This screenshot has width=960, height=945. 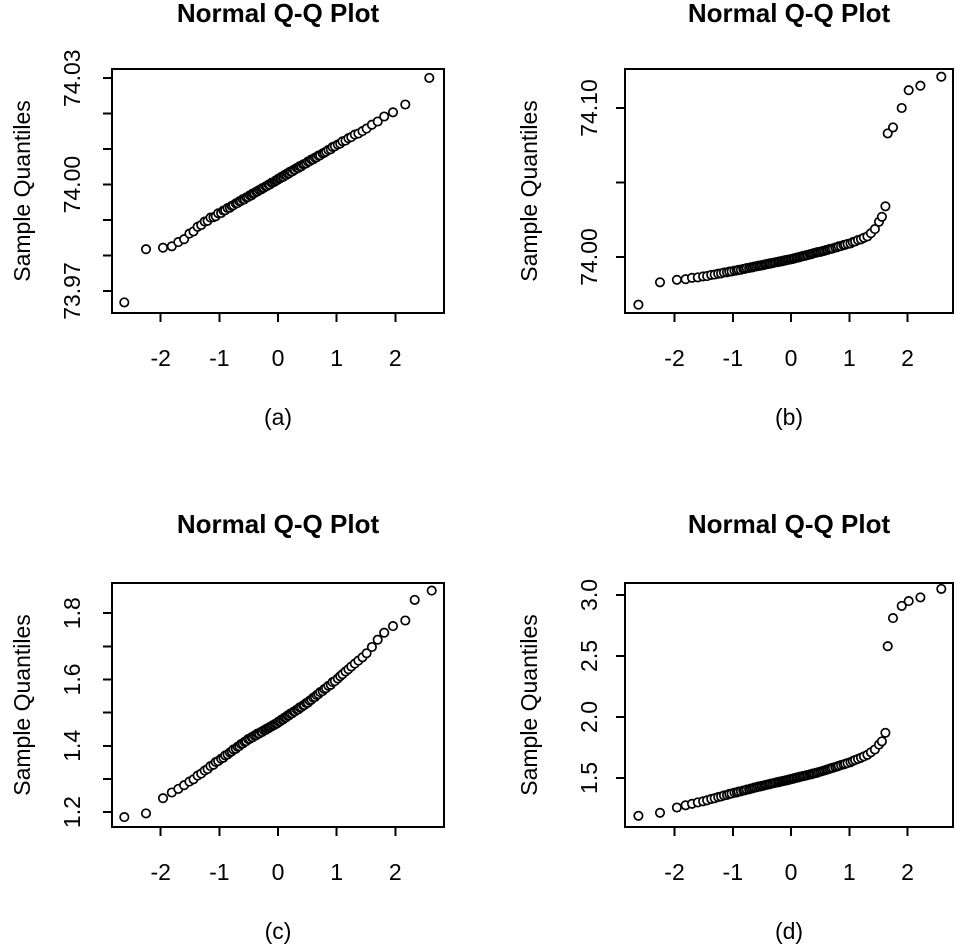 What do you see at coordinates (72, 291) in the screenshot?
I see `y-tick-label: 73.97` at bounding box center [72, 291].